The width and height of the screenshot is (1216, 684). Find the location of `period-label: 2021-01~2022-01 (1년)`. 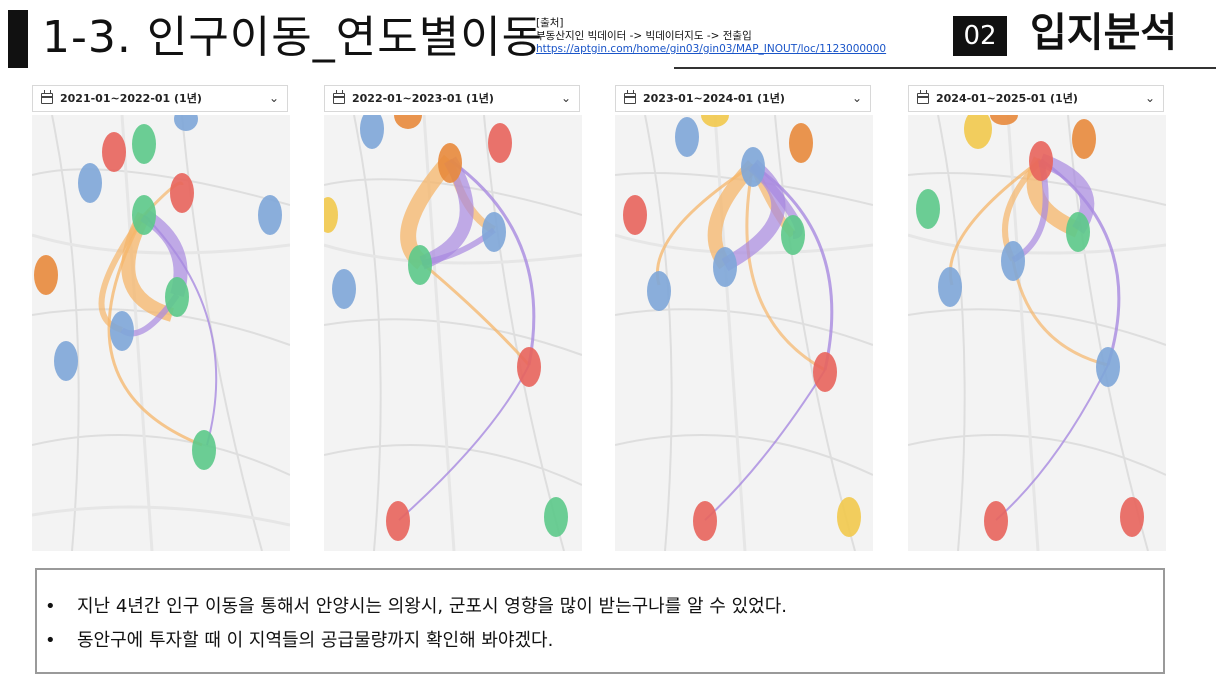

period-label: 2021-01~2022-01 (1년) is located at coordinates (131, 98).